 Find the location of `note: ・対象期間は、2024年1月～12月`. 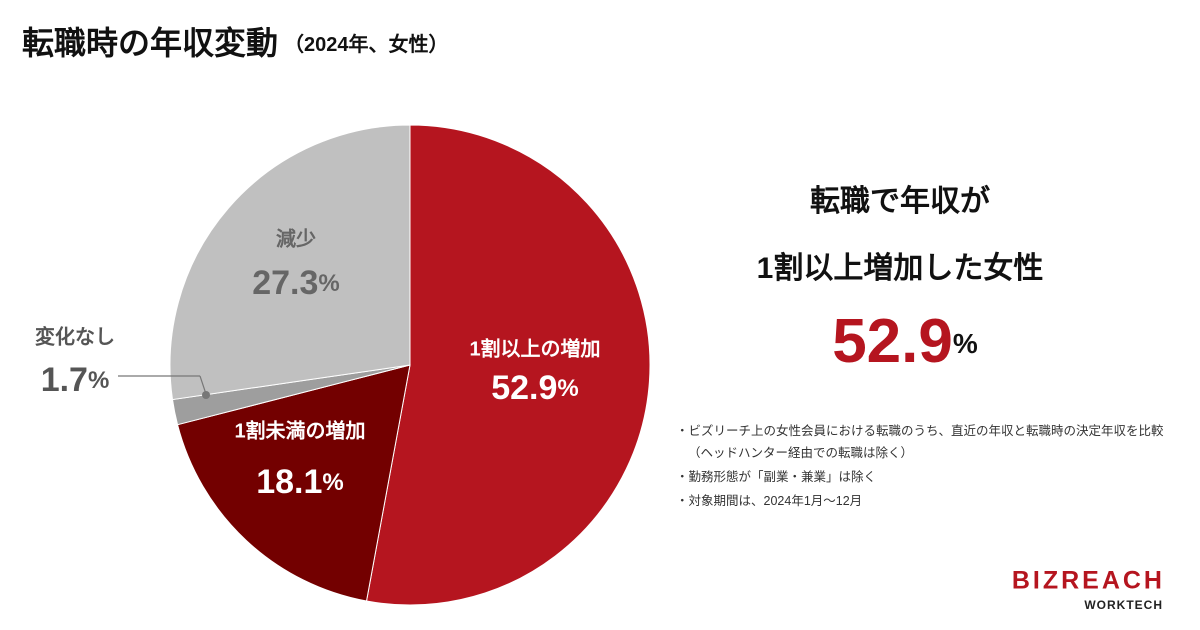

note: ・対象期間は、2024年1月～12月 is located at coordinates (769, 501).